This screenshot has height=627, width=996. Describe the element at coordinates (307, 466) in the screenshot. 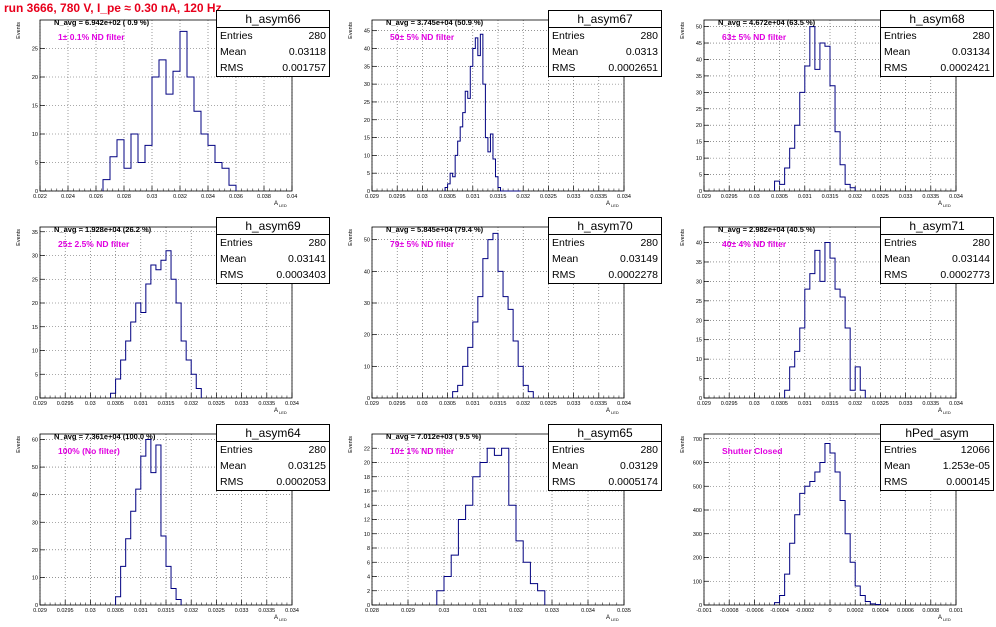

I see `stats-value: 0.03125` at that location.